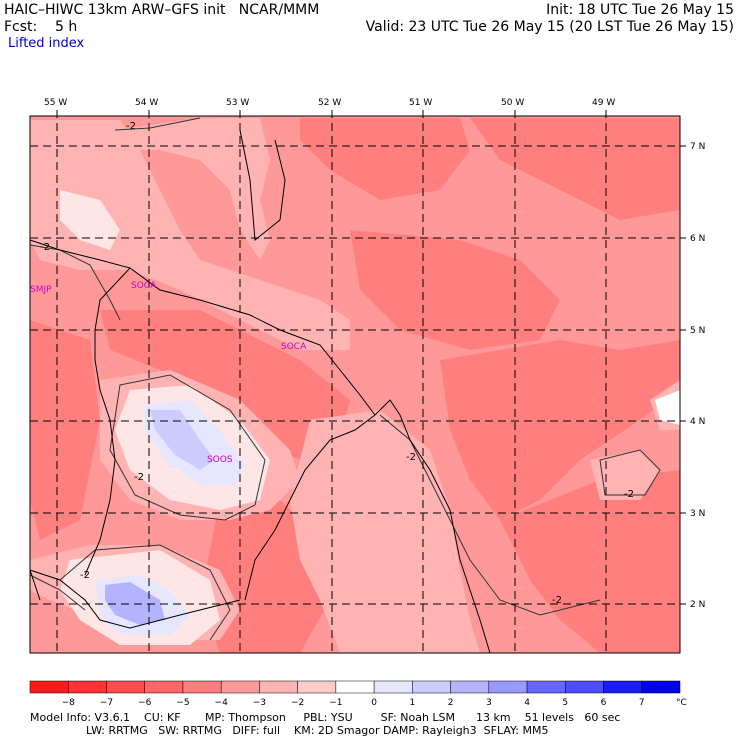  Describe the element at coordinates (335, 703) in the screenshot. I see `colorbar-tick-label: −1` at that location.